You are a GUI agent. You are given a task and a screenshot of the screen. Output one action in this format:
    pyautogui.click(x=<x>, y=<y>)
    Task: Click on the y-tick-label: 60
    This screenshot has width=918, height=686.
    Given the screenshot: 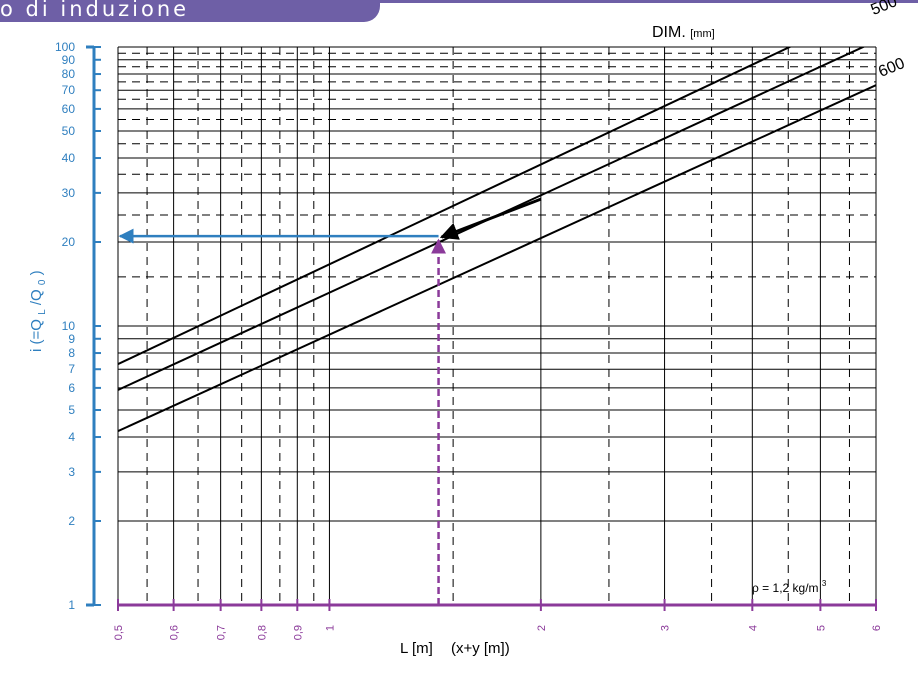 What is the action you would take?
    pyautogui.click(x=69, y=109)
    